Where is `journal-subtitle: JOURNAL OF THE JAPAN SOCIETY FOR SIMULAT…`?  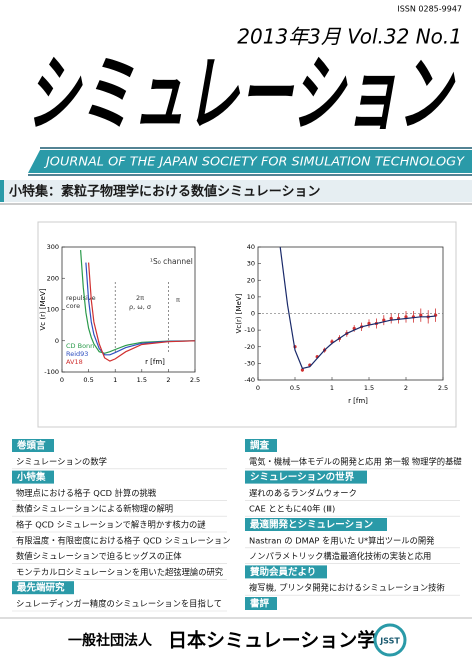
journal-subtitle: JOURNAL OF THE JAPAN SOCIETY FOR SIMULAT… is located at coordinates (254, 161).